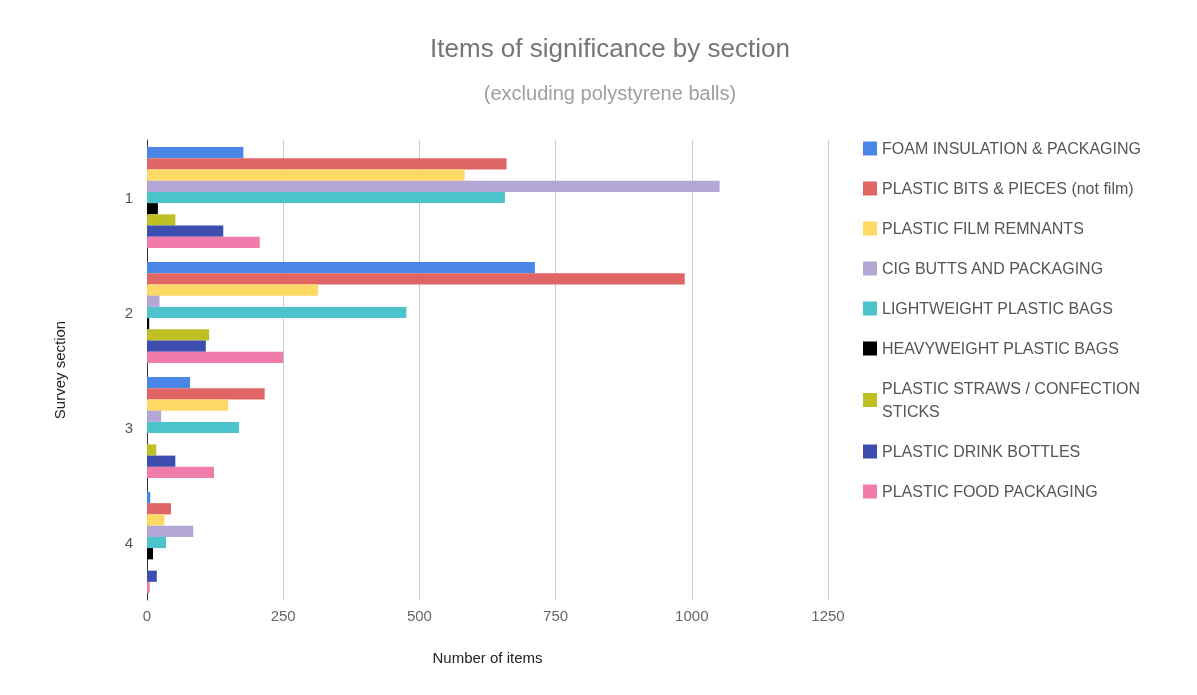  What do you see at coordinates (1008, 188) in the screenshot?
I see `legend-label: PLASTIC BITS & PIECES (not film)` at bounding box center [1008, 188].